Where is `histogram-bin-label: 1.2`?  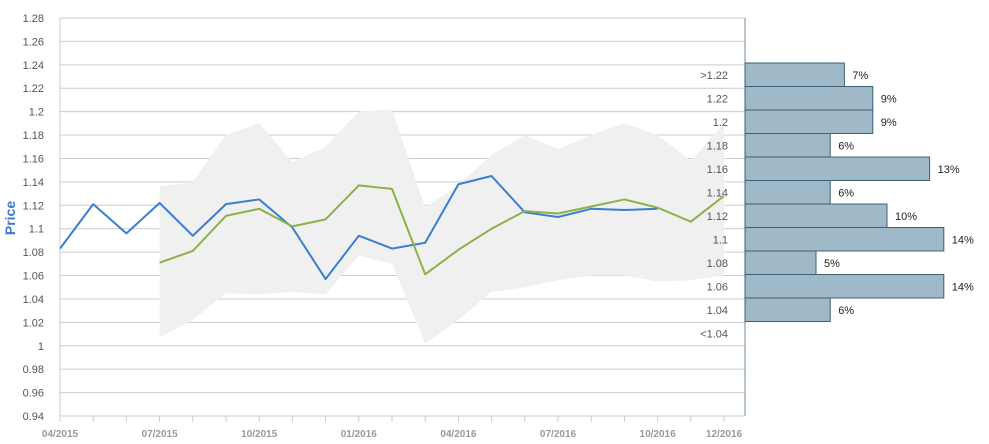
histogram-bin-label: 1.2 is located at coordinates (720, 123).